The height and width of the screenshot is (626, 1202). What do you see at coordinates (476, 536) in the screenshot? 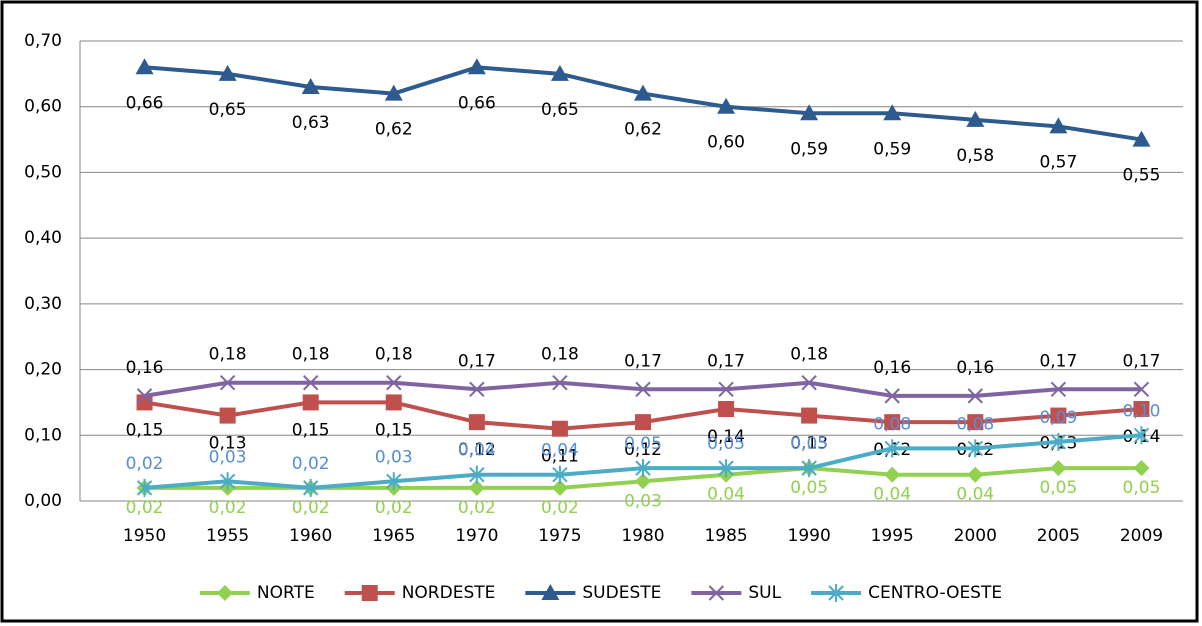
I see `x-tick-label: 1970` at bounding box center [476, 536].